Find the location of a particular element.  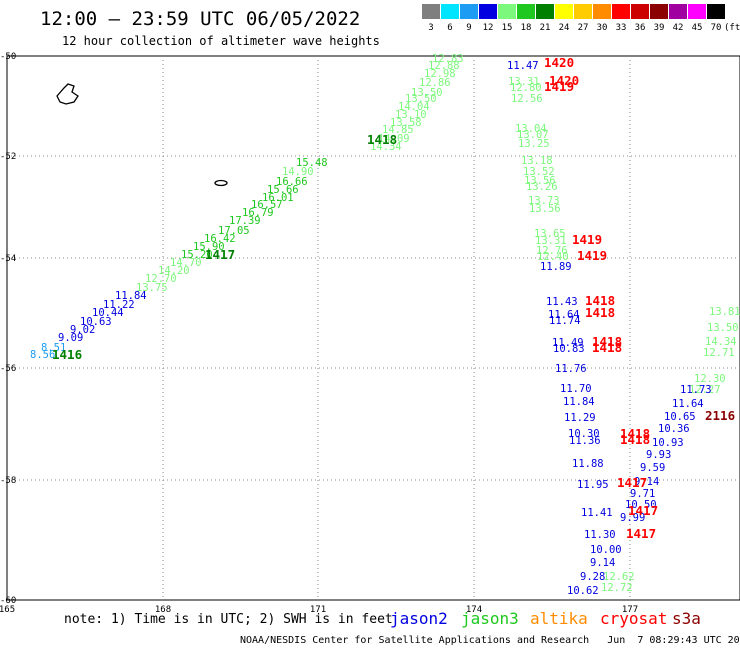

wave-height-label: 13.10 is located at coordinates (411, 115).